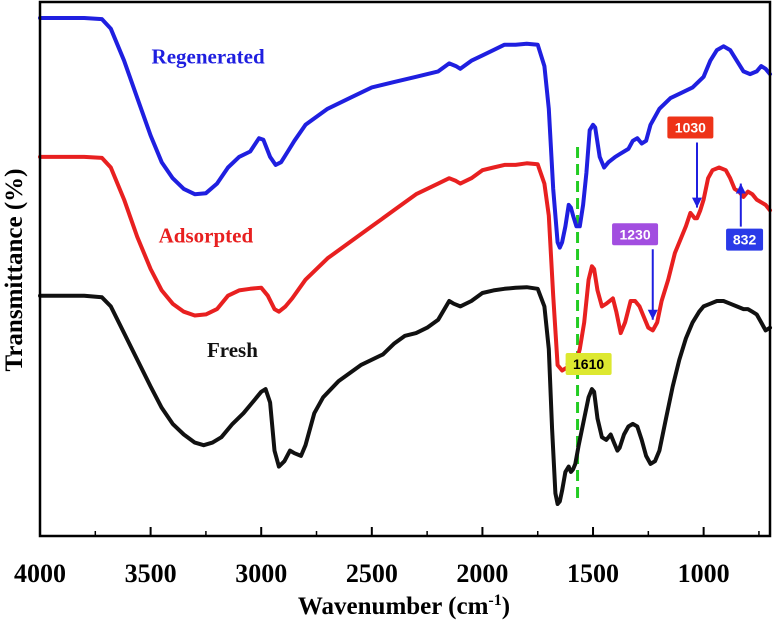 Image resolution: width=774 pixels, height=626 pixels. What do you see at coordinates (635, 271) in the screenshot?
I see `annotation-1230: 1230` at bounding box center [635, 271].